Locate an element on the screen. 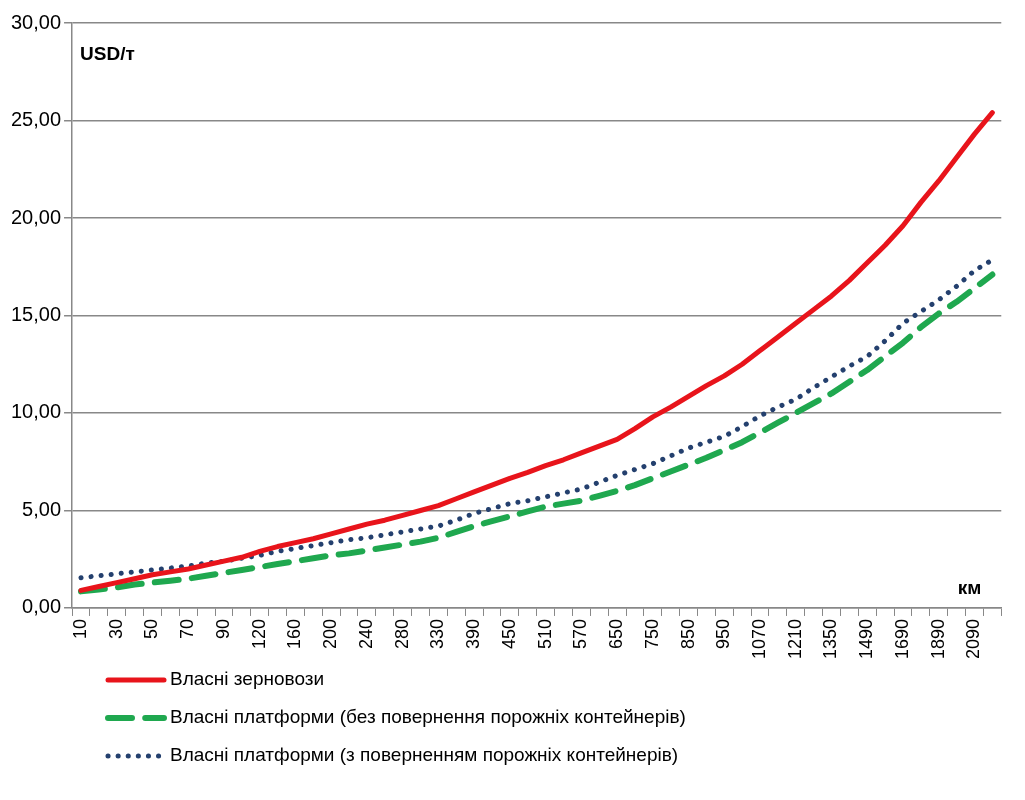 The width and height of the screenshot is (1025, 800). x-tick-label: 850 is located at coordinates (687, 633).